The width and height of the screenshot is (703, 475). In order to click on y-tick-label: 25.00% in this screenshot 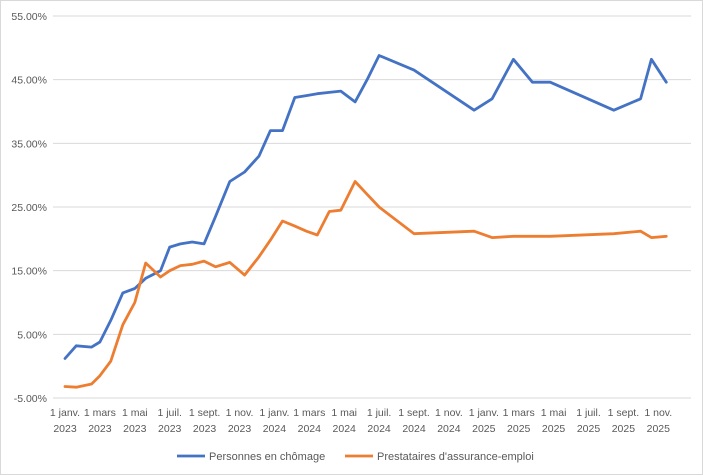, I will do `click(29, 208)`.